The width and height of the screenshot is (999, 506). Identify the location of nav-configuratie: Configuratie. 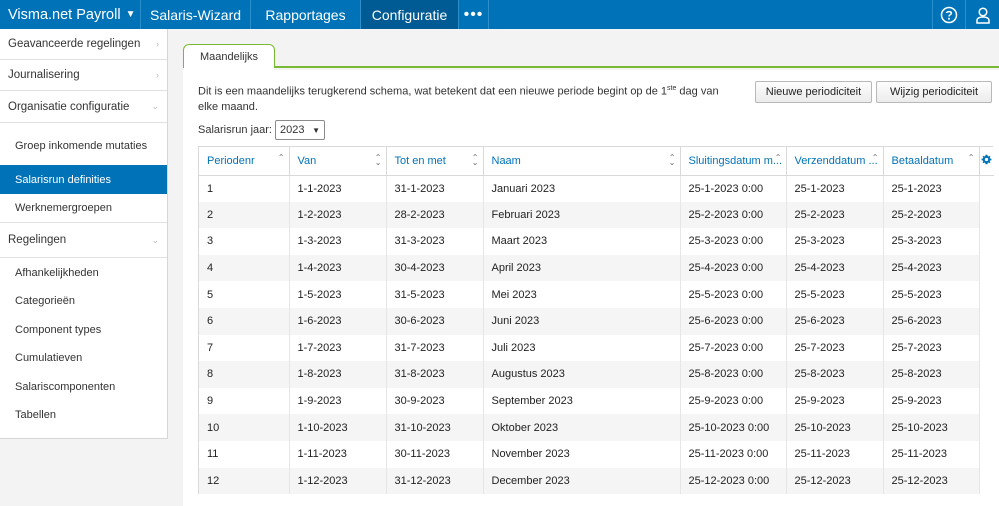
(410, 14).